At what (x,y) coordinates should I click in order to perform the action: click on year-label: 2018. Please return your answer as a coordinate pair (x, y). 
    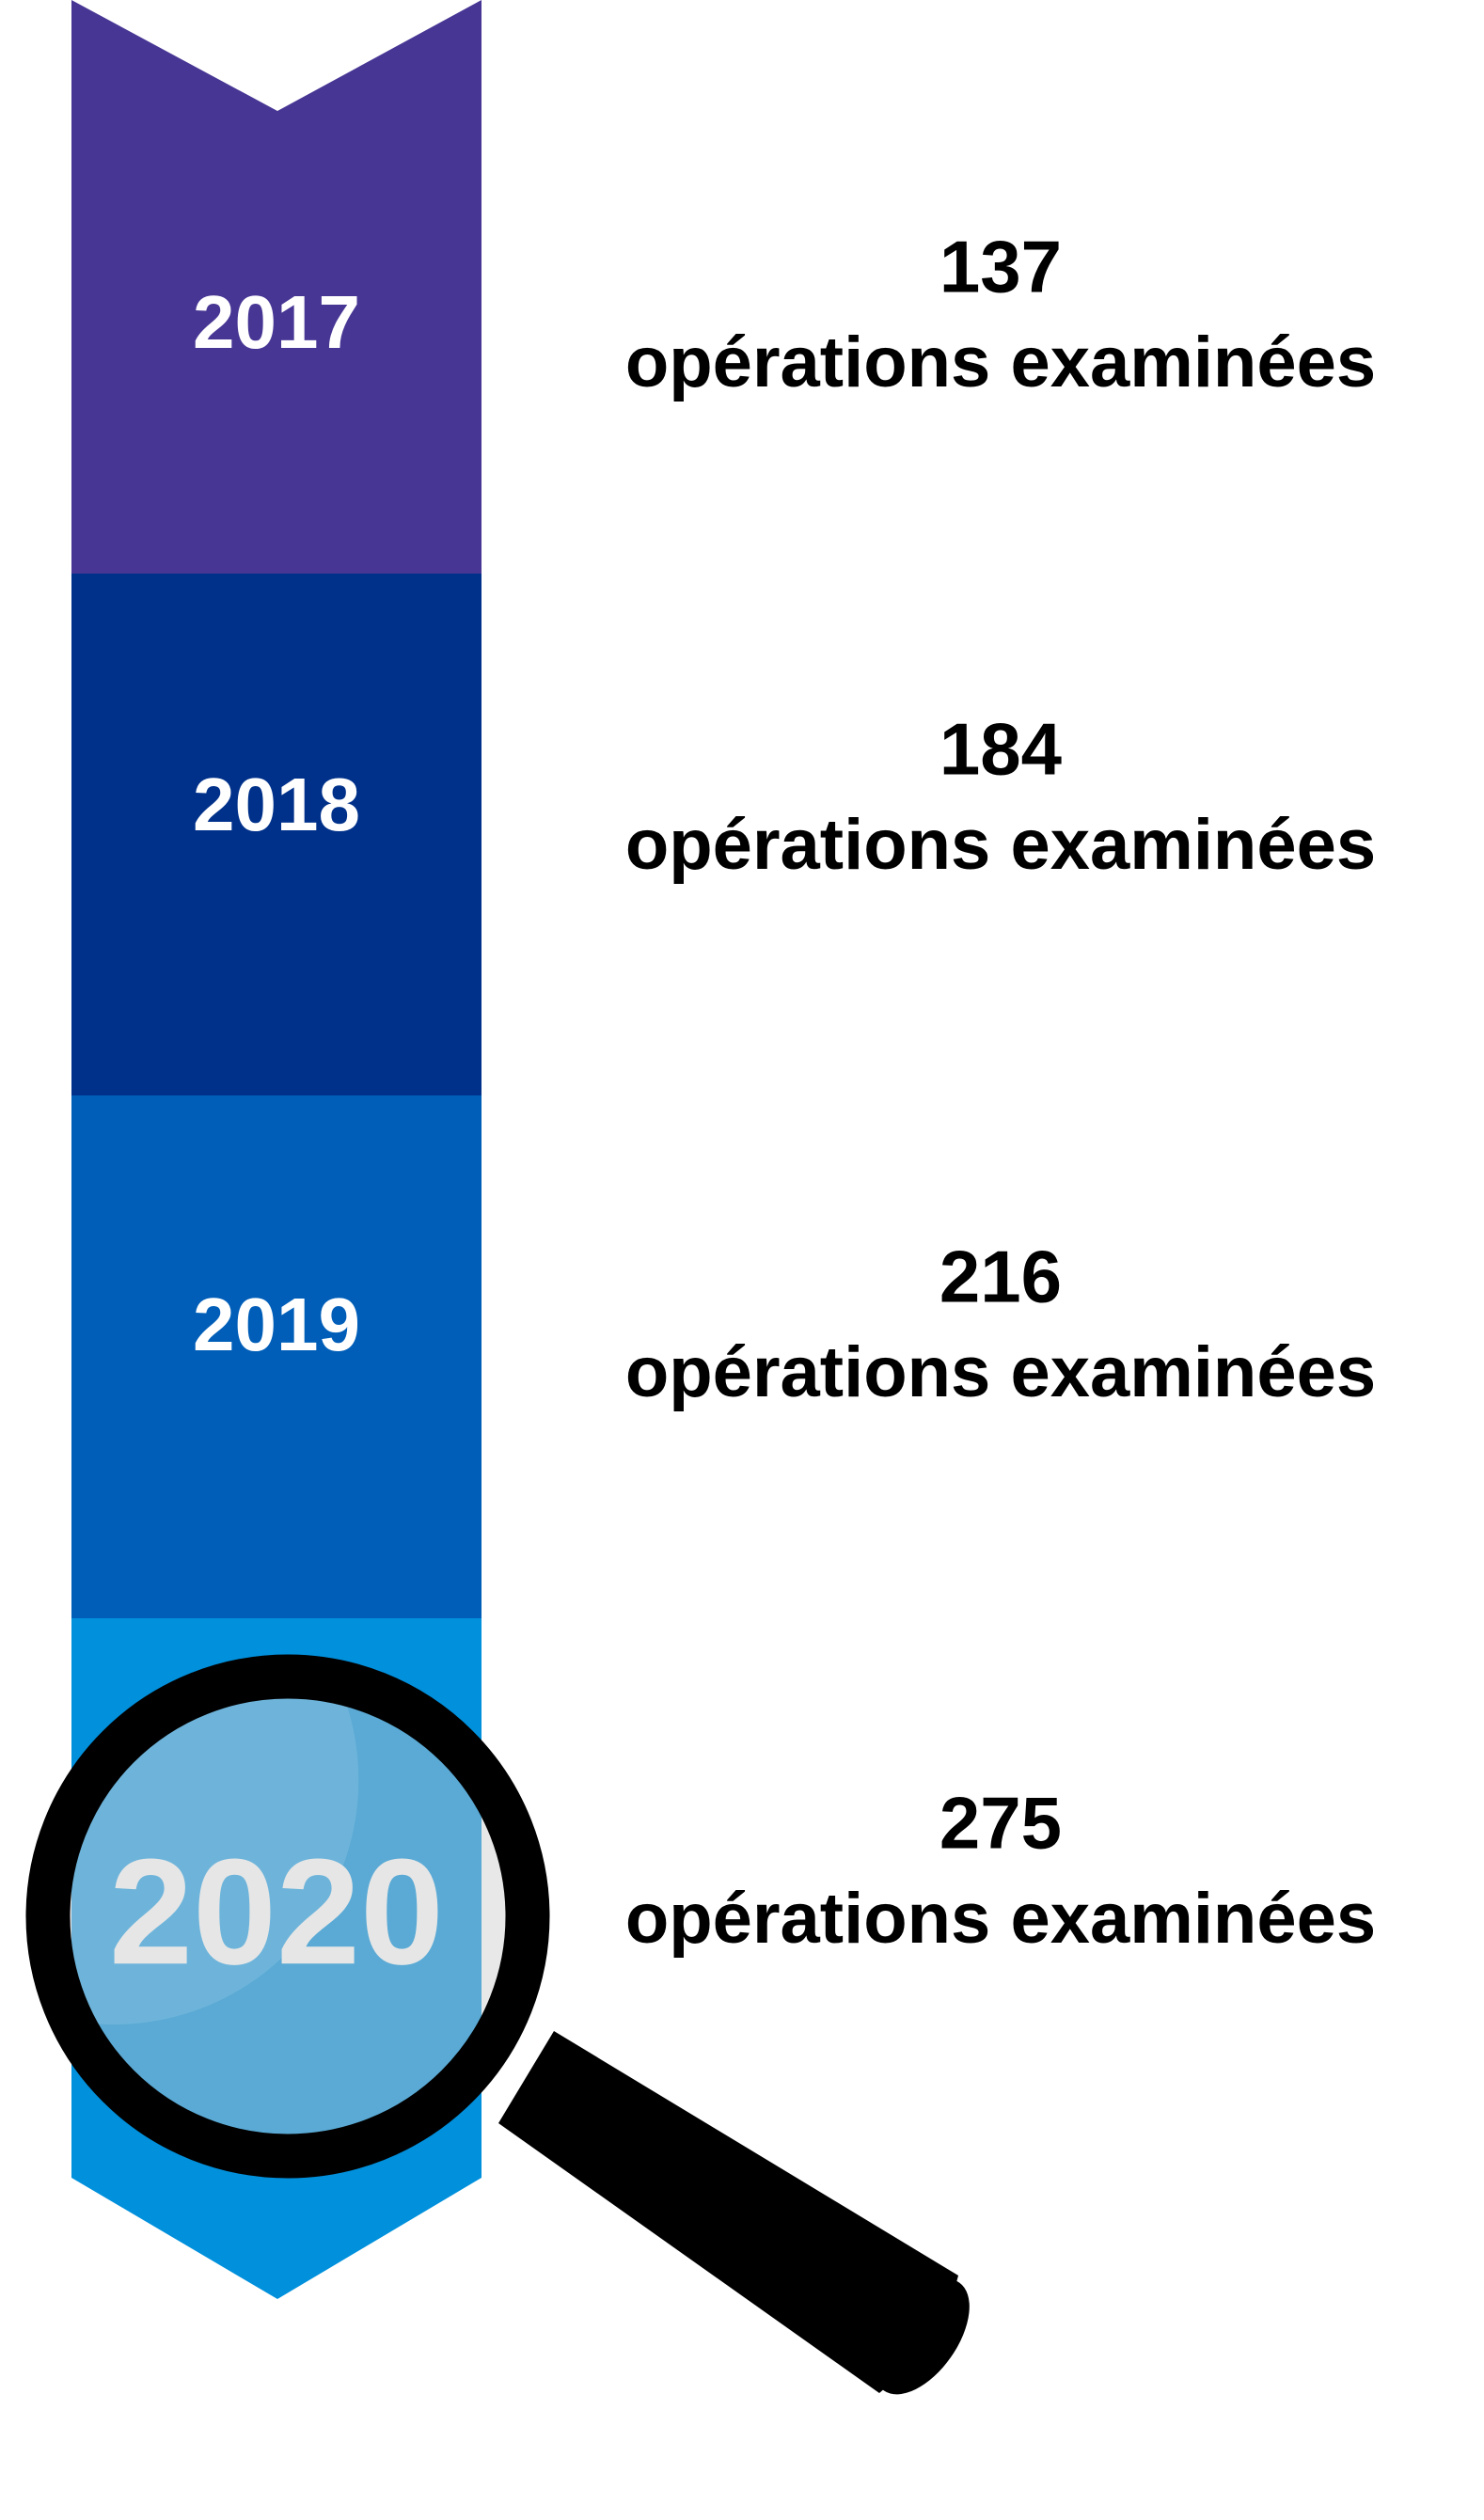
    Looking at the image, I should click on (276, 804).